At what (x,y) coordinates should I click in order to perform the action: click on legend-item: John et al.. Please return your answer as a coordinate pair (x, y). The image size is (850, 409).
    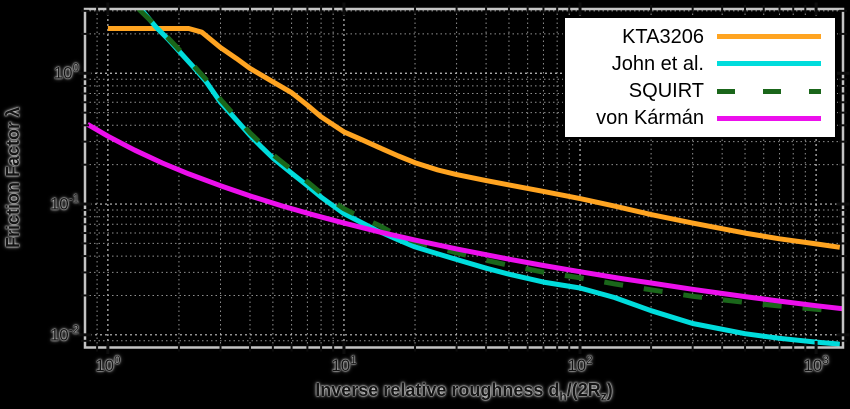
    Looking at the image, I should click on (696, 64).